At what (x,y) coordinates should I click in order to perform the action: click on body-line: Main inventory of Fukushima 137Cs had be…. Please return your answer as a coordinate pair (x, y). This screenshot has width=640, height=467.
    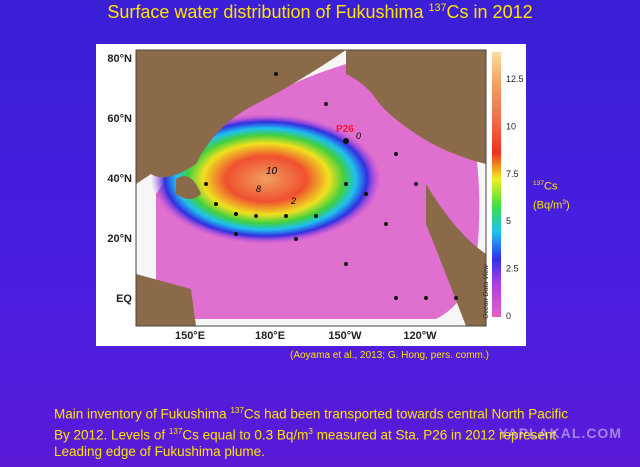
    Looking at the image, I should click on (311, 412).